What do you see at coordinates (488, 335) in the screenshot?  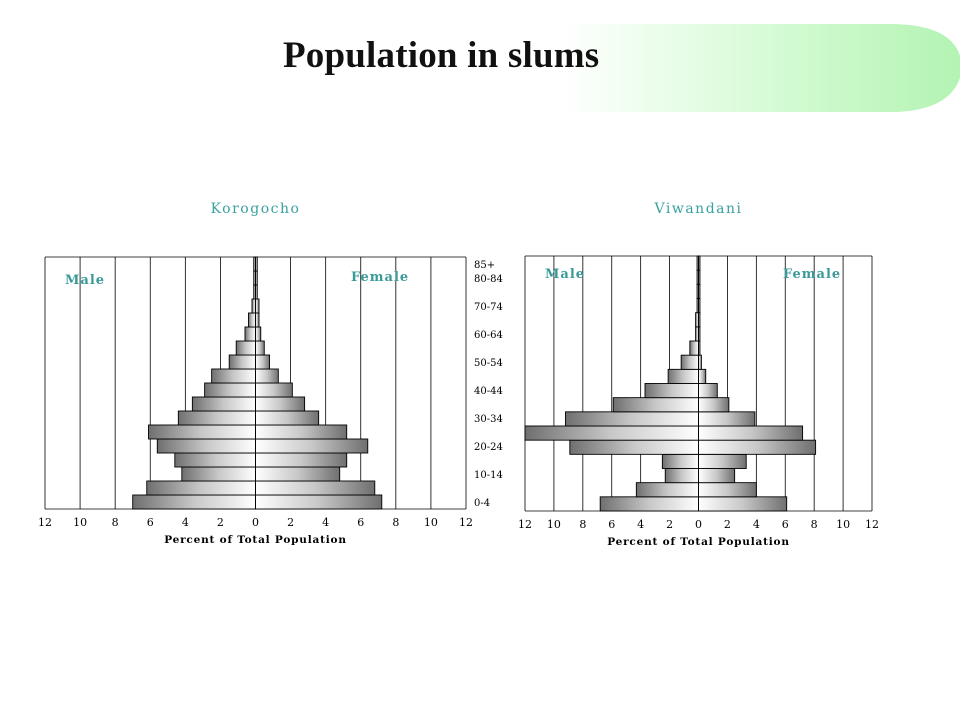 I see `korogocho-age-label-60-64: 60-64` at bounding box center [488, 335].